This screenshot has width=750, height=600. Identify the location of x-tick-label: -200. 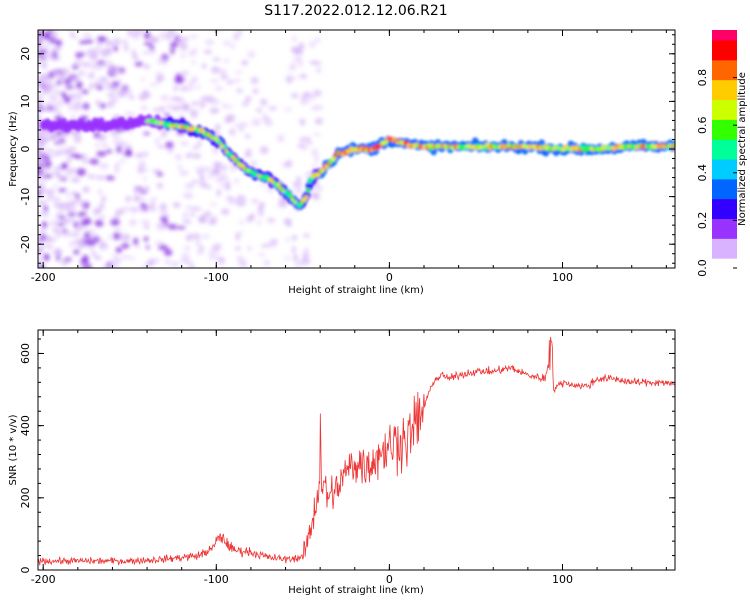
(43, 277).